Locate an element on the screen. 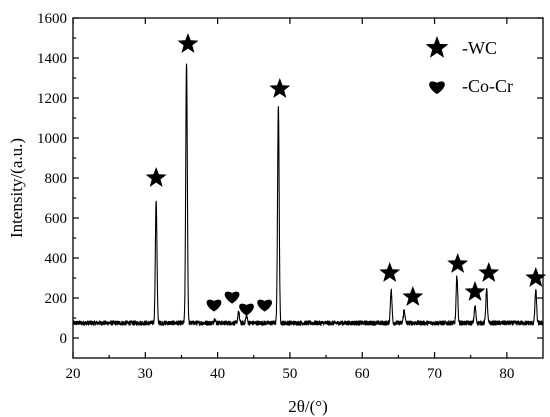 The image size is (550, 417). y-tick-label: 1600 is located at coordinates (52, 19).